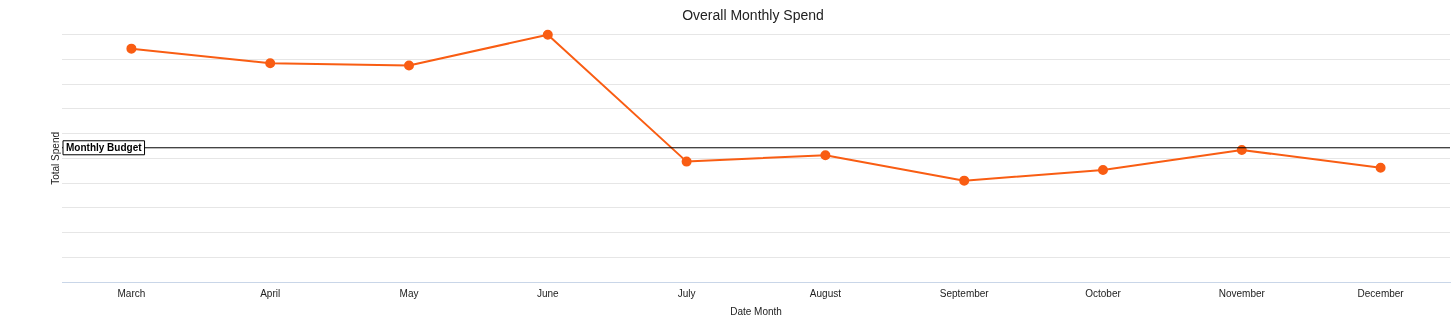 Image resolution: width=1456 pixels, height=320 pixels. I want to click on x-tick-label: June, so click(548, 293).